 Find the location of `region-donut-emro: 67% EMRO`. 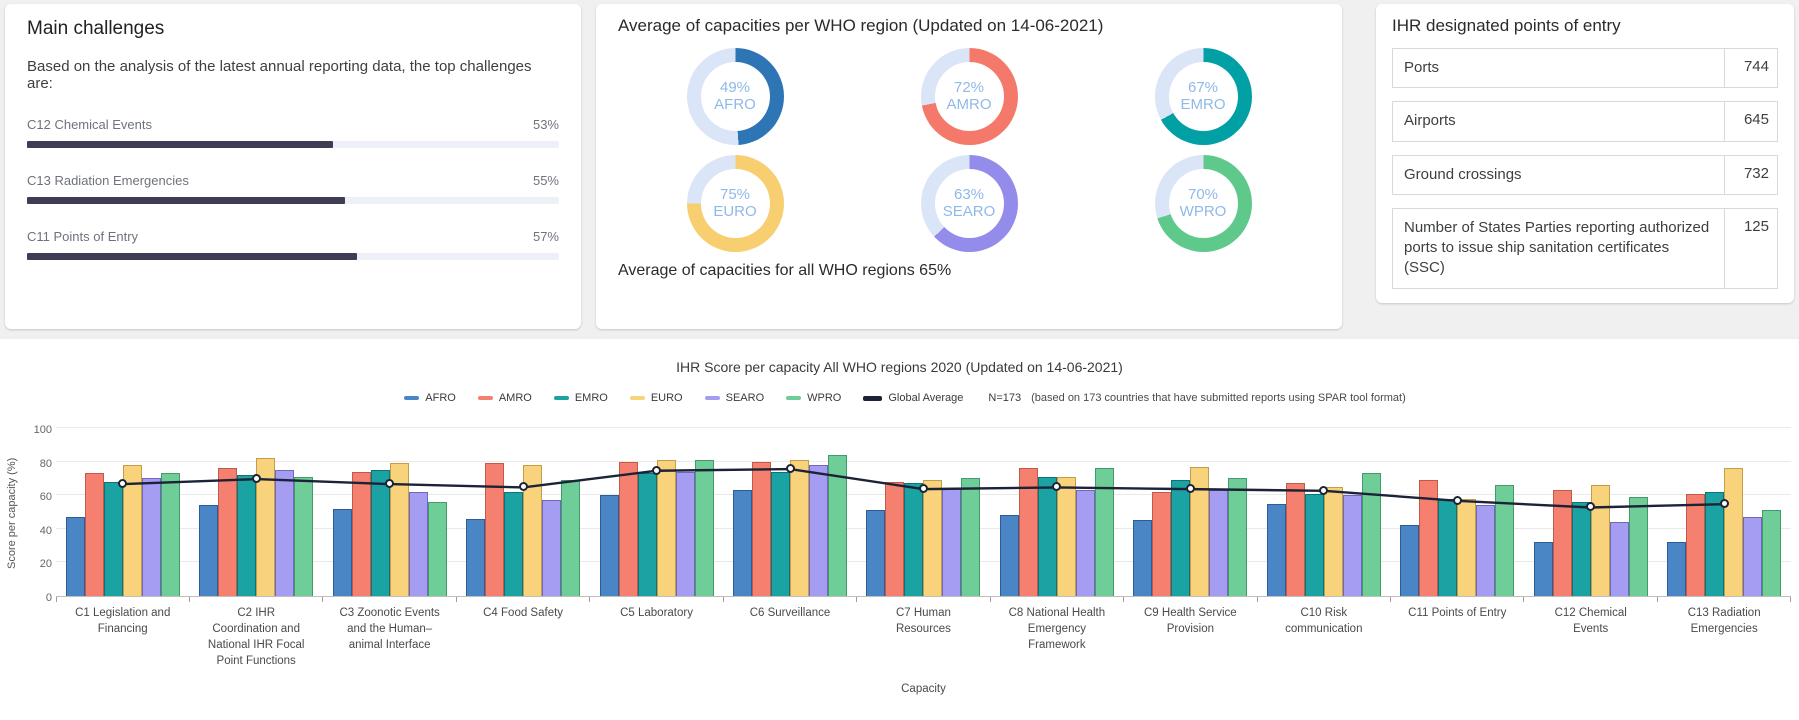

region-donut-emro: 67% EMRO is located at coordinates (1203, 96).